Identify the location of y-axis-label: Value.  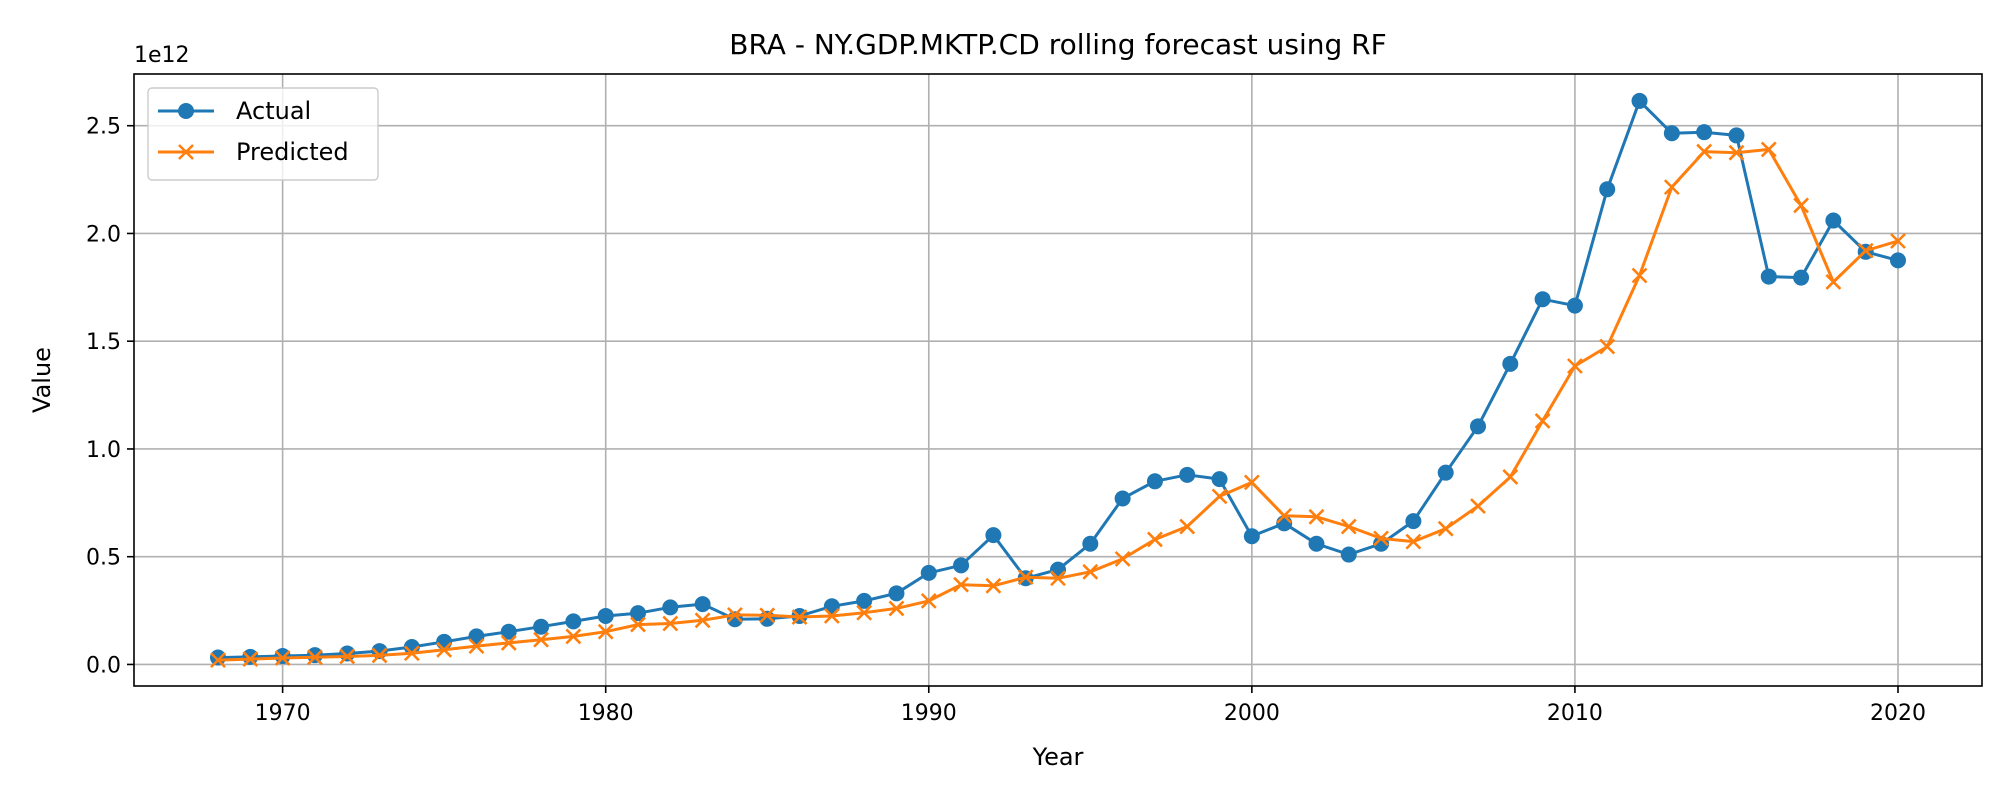
(42, 380).